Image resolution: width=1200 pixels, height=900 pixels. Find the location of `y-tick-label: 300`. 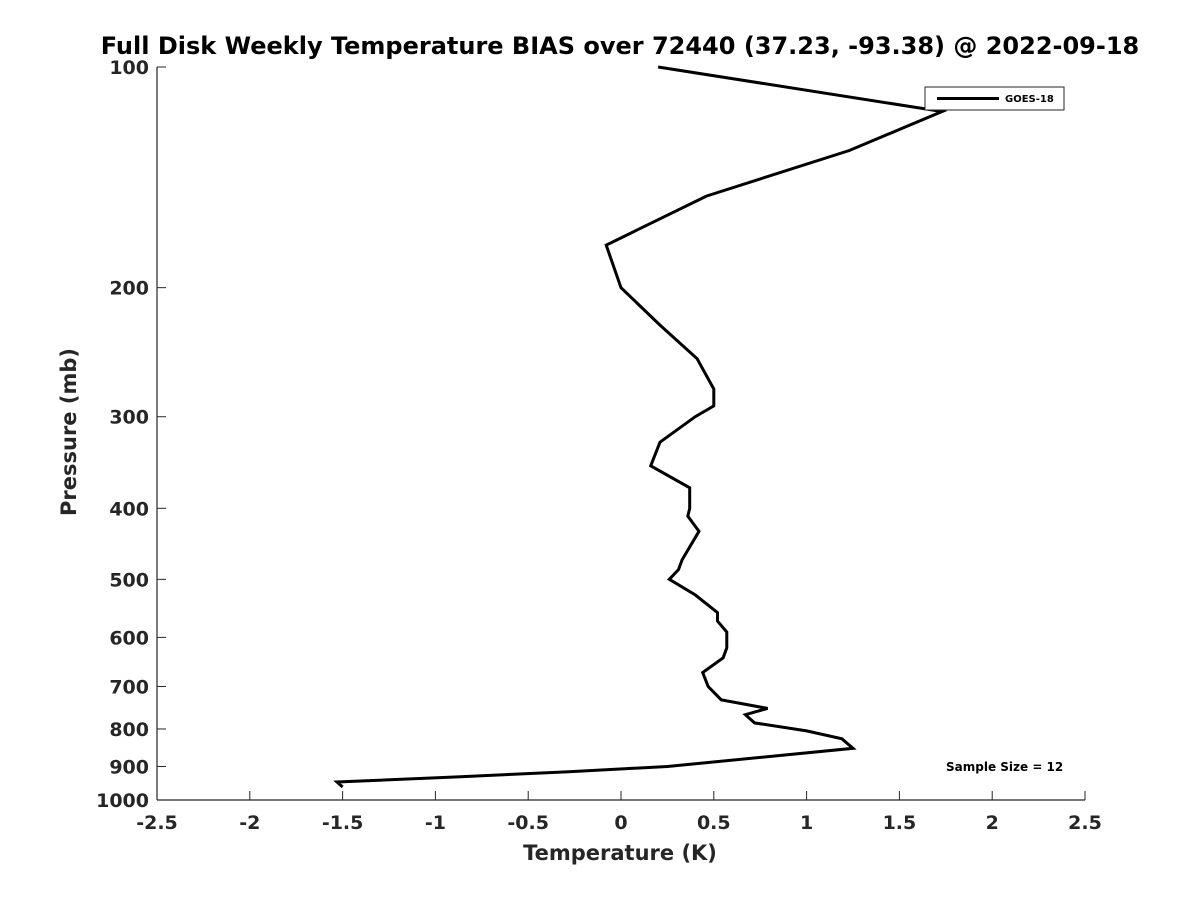

y-tick-label: 300 is located at coordinates (129, 418).